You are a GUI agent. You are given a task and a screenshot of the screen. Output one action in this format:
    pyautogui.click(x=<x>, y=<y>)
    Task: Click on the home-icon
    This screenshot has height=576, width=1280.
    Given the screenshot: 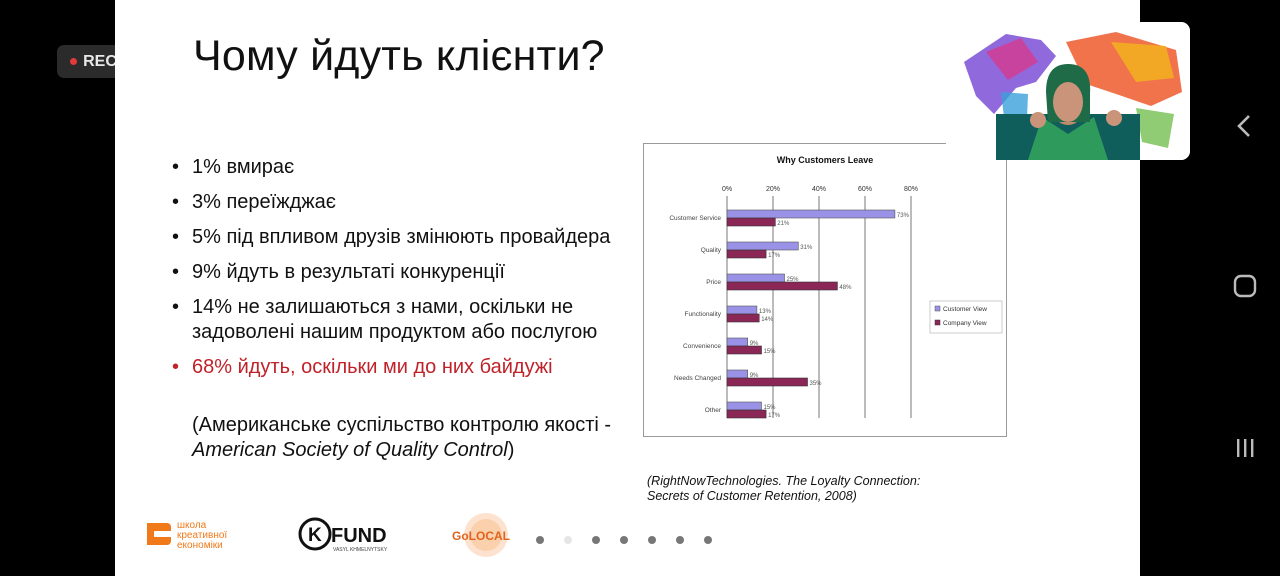 What is the action you would take?
    pyautogui.click(x=1245, y=286)
    